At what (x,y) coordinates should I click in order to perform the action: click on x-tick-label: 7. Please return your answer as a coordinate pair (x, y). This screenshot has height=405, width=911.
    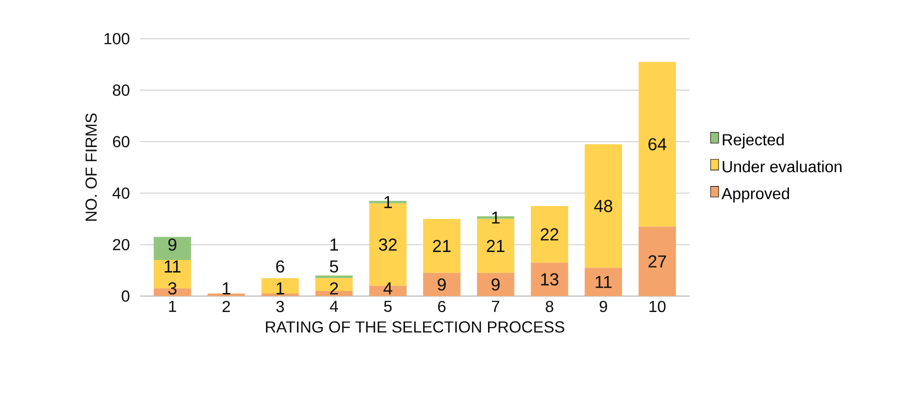
    Looking at the image, I should click on (496, 306).